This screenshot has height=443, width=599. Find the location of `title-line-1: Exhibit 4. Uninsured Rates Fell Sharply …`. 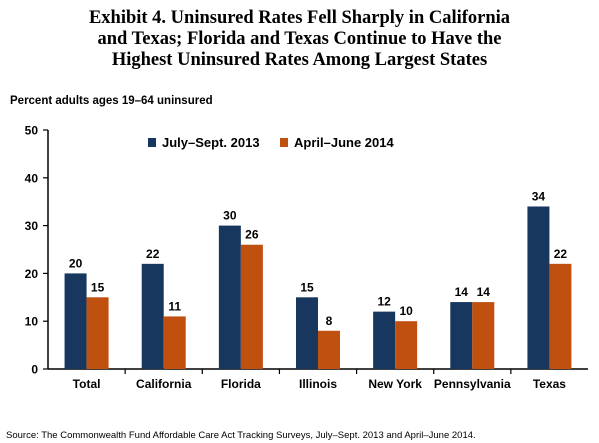

title-line-1: Exhibit 4. Uninsured Rates Fell Sharply … is located at coordinates (299, 18).